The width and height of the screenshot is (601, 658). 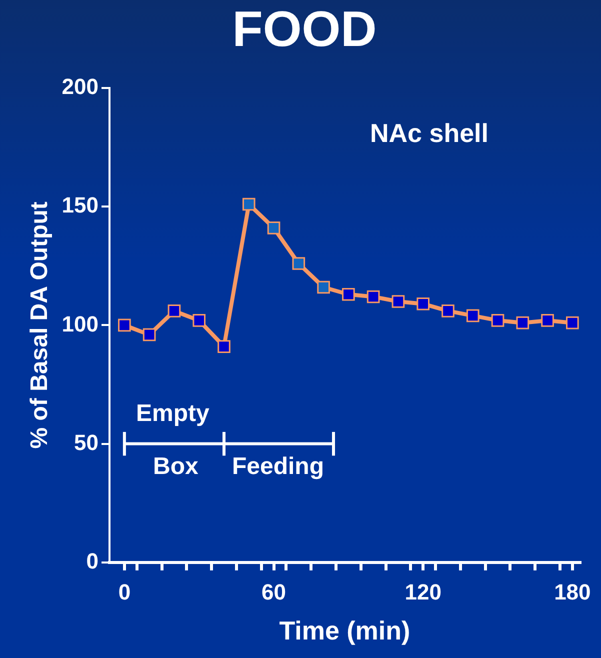 I want to click on annotation: Empty, so click(x=173, y=414).